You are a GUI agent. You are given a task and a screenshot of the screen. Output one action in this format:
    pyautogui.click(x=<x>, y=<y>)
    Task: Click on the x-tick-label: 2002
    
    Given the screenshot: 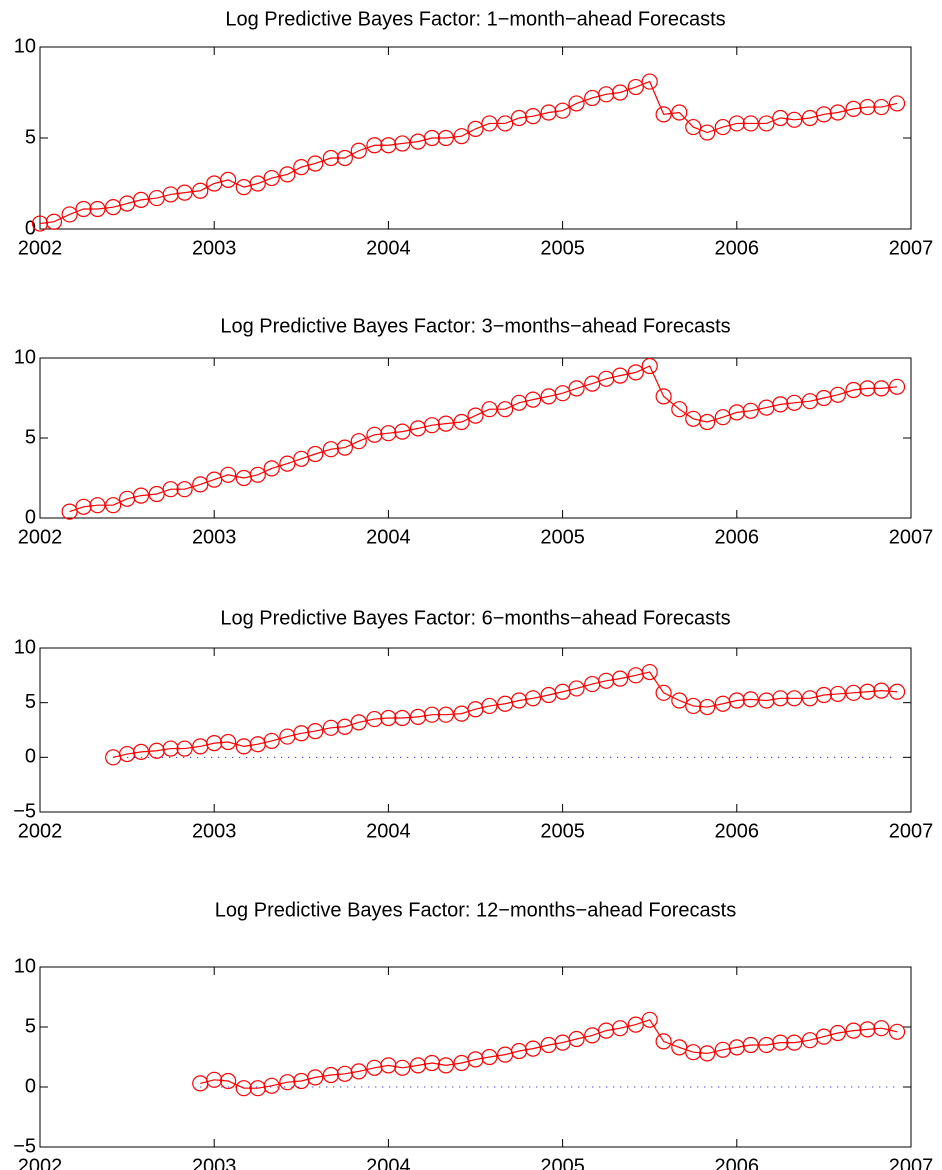 What is the action you would take?
    pyautogui.click(x=40, y=537)
    